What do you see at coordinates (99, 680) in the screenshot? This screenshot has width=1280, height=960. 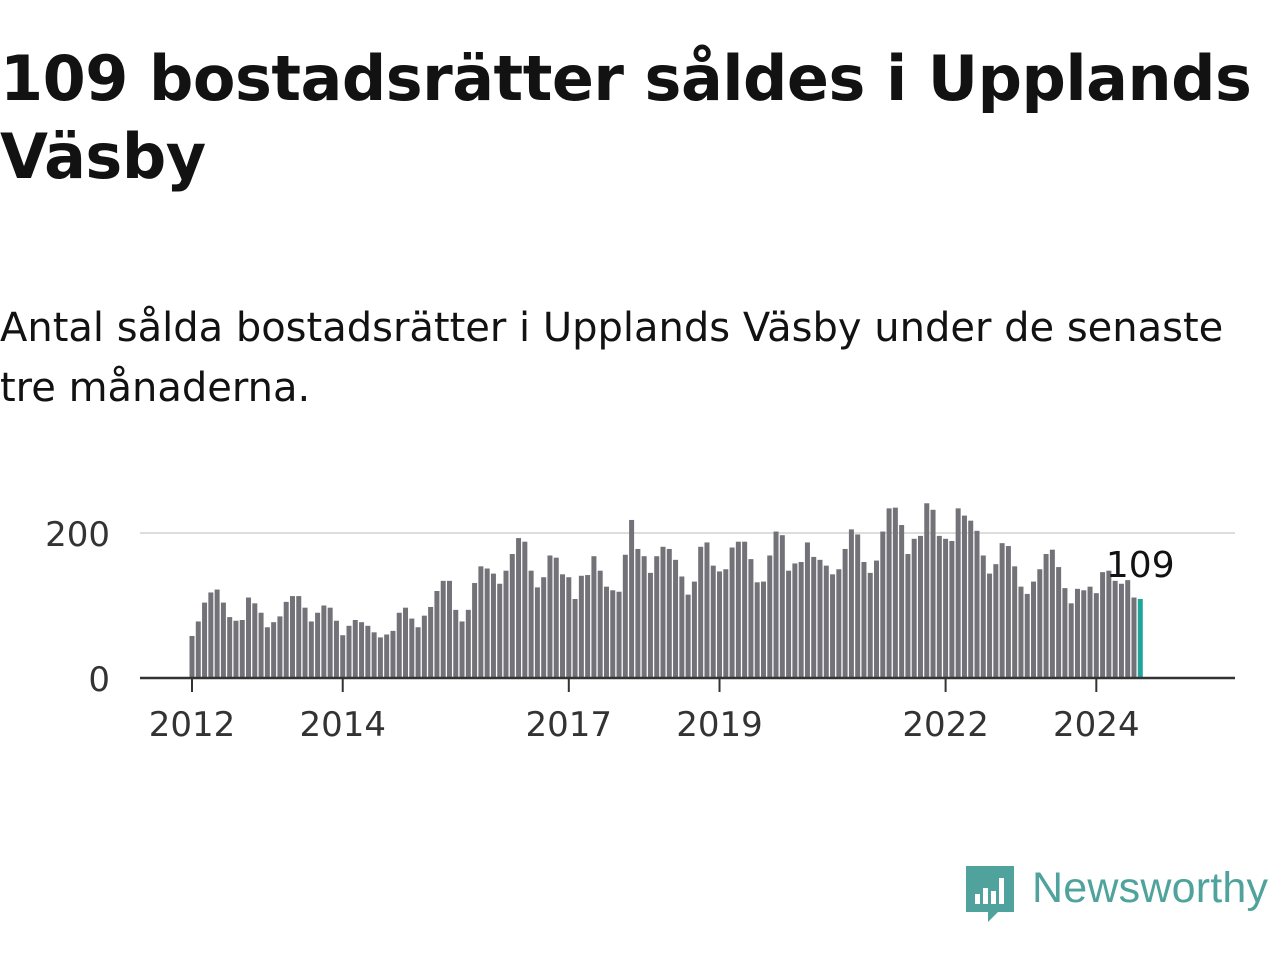 I see `y-tick-label: 0` at bounding box center [99, 680].